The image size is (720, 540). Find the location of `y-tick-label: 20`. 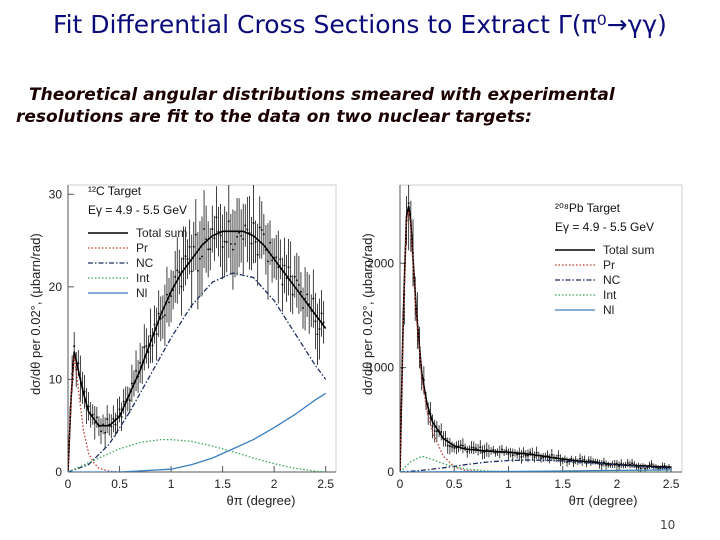

y-tick-label: 20 is located at coordinates (56, 287).